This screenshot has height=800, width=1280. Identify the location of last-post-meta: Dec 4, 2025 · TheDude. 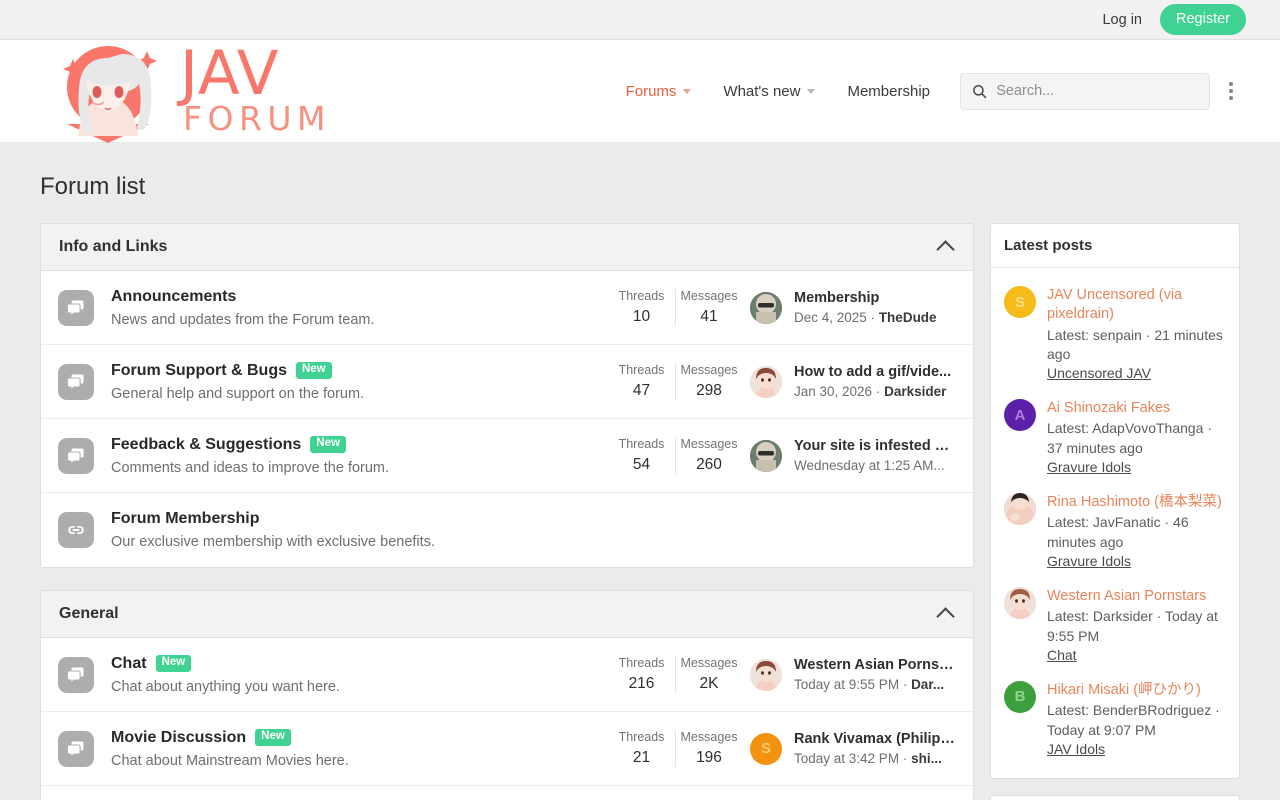
(865, 317).